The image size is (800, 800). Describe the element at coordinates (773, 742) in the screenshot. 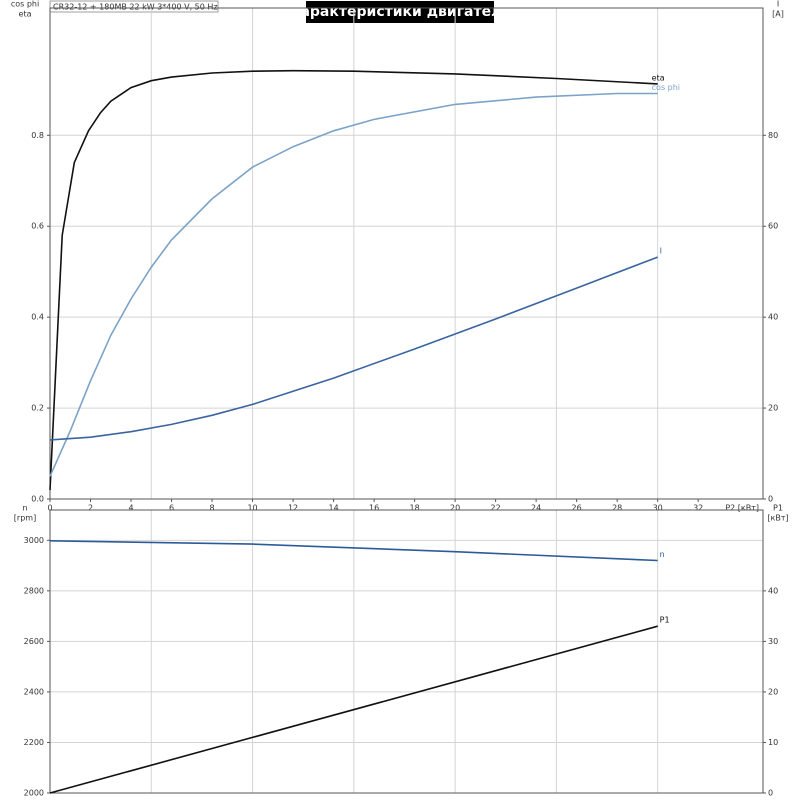

I see `y2-tick-label: 10` at that location.